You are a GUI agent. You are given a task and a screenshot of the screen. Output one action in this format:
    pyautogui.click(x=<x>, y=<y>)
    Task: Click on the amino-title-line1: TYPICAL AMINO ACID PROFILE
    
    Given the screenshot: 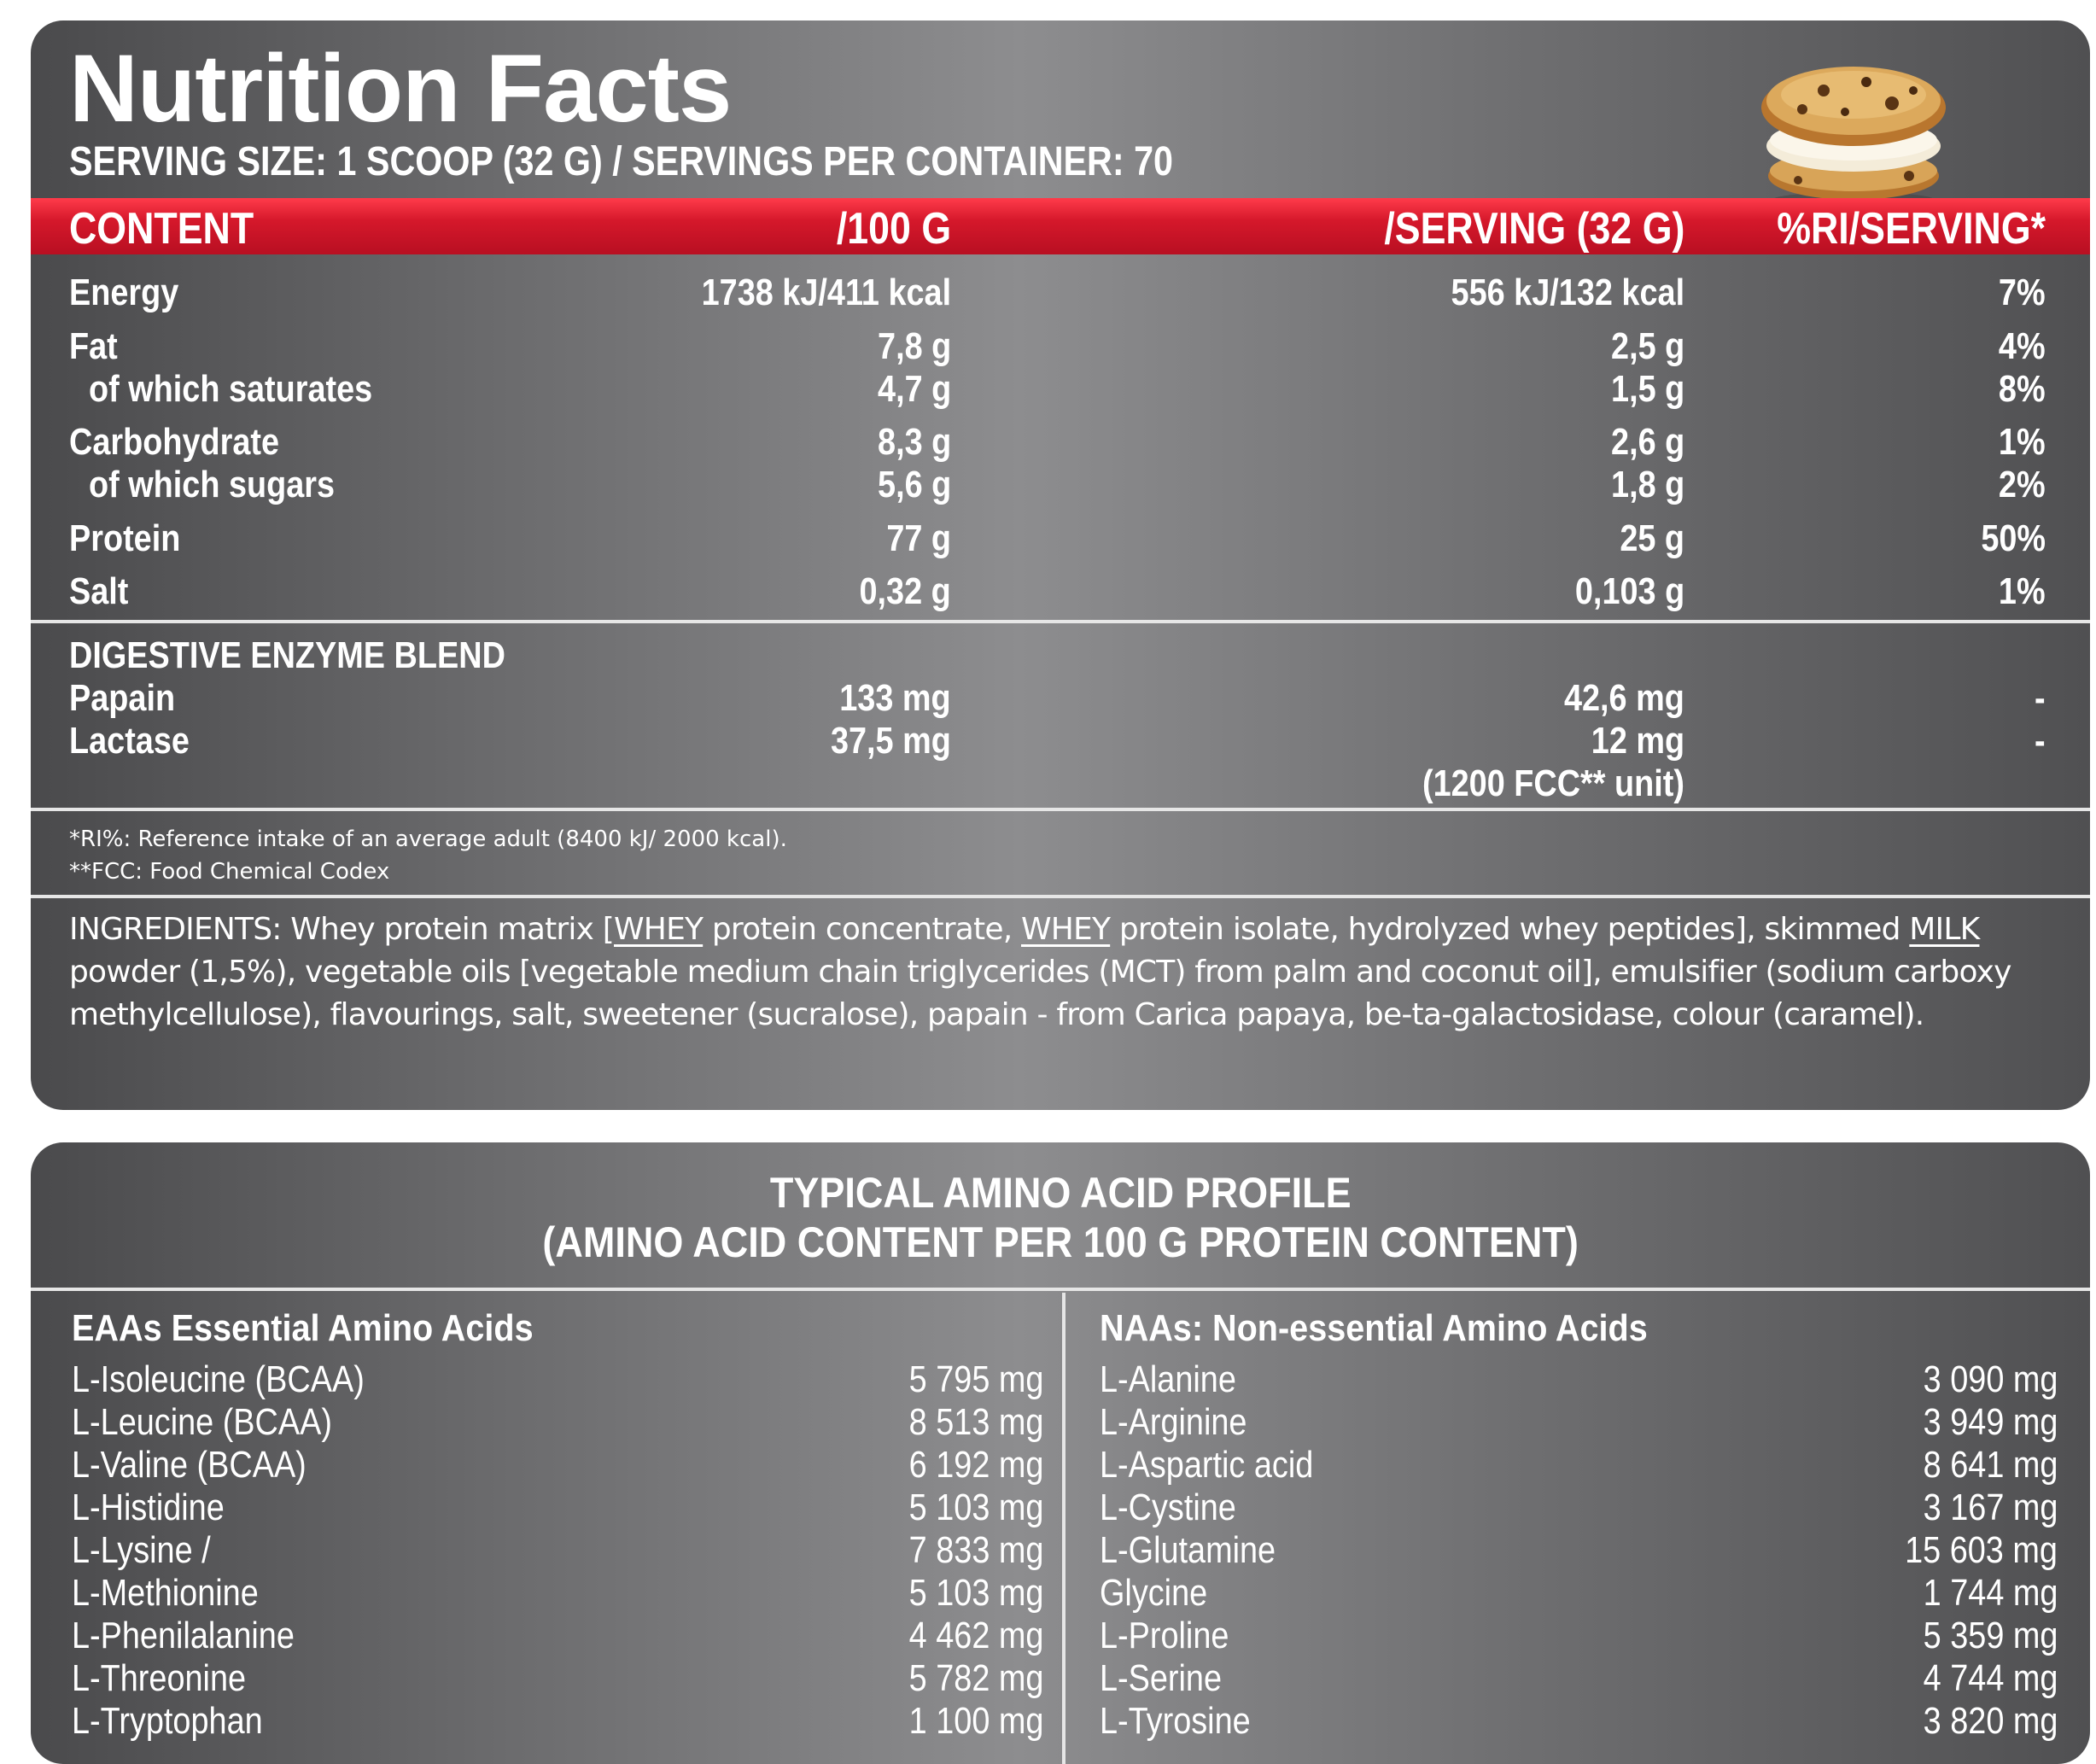 What is the action you would take?
    pyautogui.click(x=1060, y=1192)
    